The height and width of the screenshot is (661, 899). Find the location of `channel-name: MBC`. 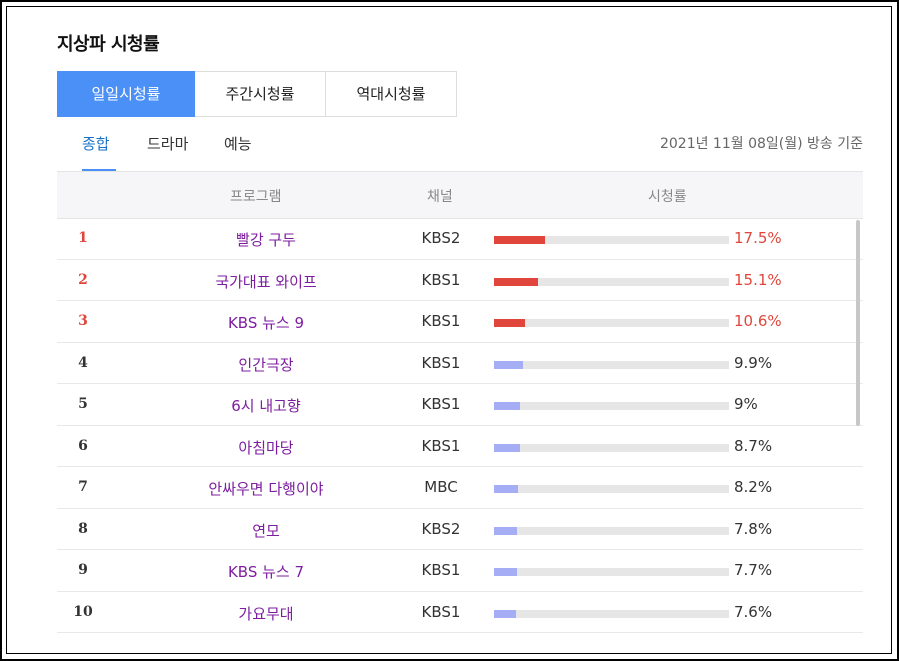

channel-name: MBC is located at coordinates (441, 487).